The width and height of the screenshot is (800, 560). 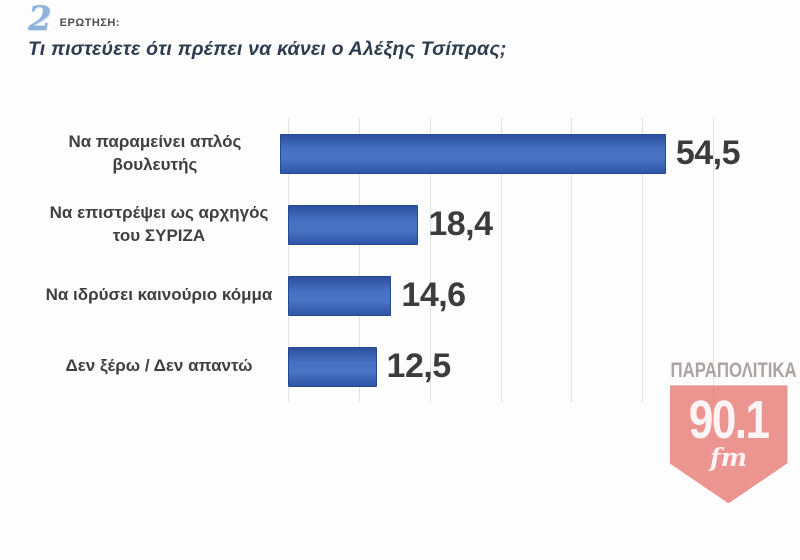 I want to click on question-label: ΕΡΩΤΗΣΗ:, so click(x=90, y=23).